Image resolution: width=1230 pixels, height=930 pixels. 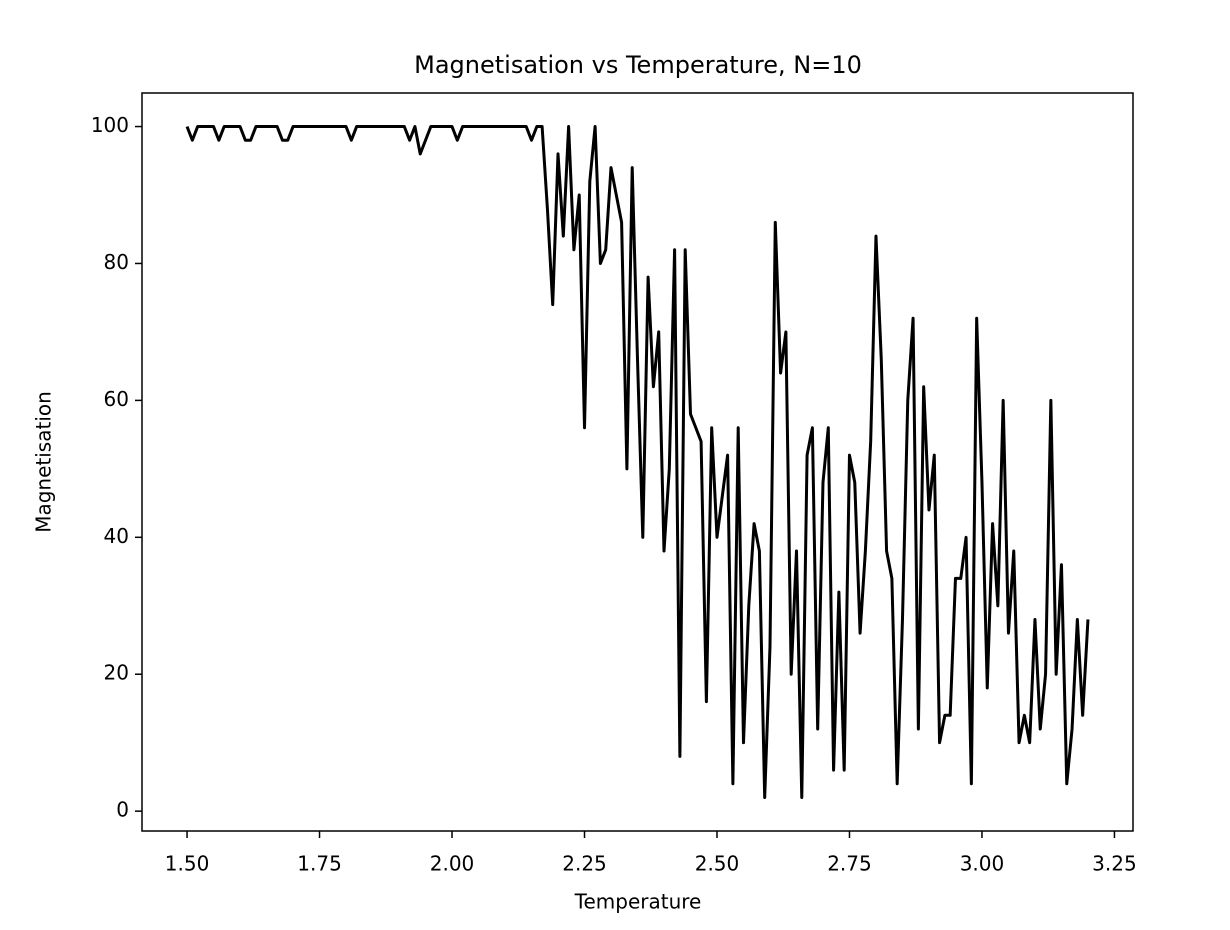 What do you see at coordinates (187, 864) in the screenshot?
I see `x-tick-label: 1.50` at bounding box center [187, 864].